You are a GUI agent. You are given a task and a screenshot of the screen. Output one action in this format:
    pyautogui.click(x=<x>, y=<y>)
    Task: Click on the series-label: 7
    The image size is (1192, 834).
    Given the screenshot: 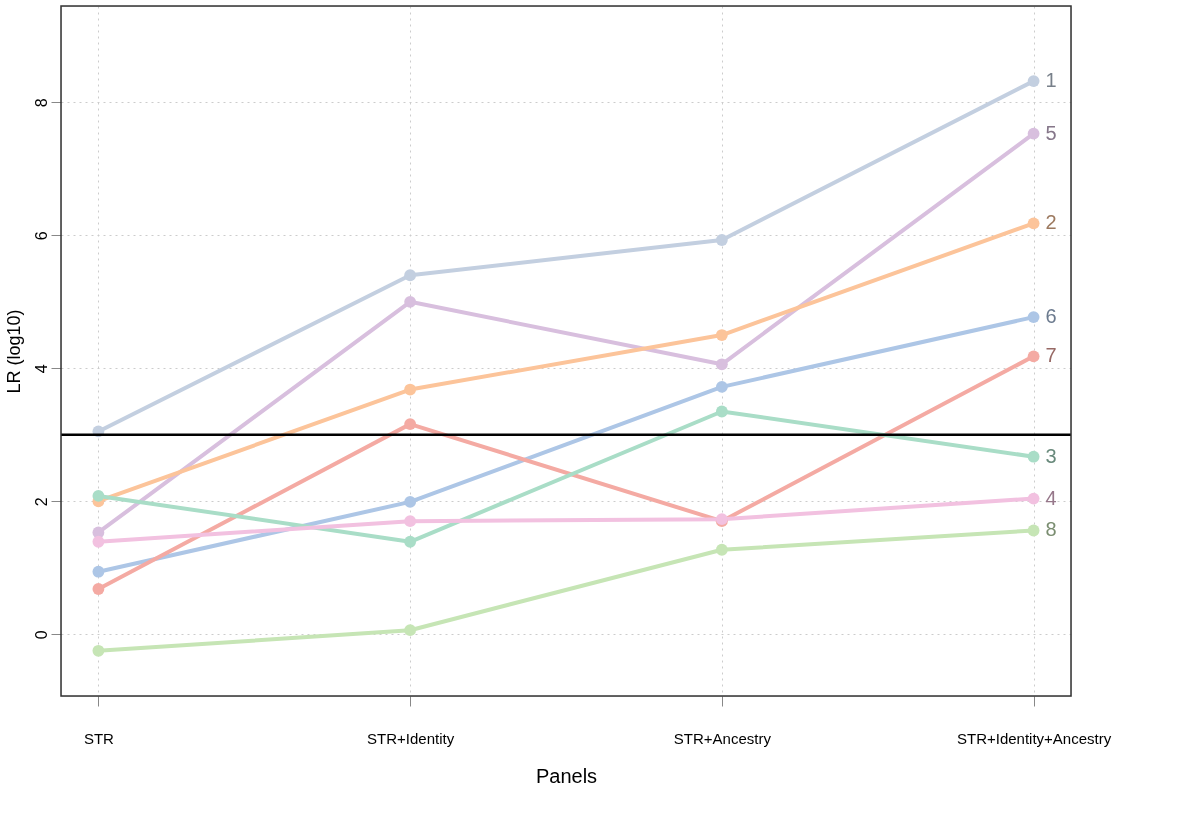 What is the action you would take?
    pyautogui.click(x=1051, y=355)
    